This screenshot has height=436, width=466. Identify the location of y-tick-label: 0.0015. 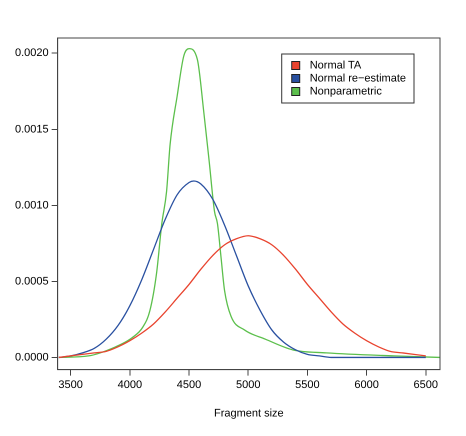
(31, 129).